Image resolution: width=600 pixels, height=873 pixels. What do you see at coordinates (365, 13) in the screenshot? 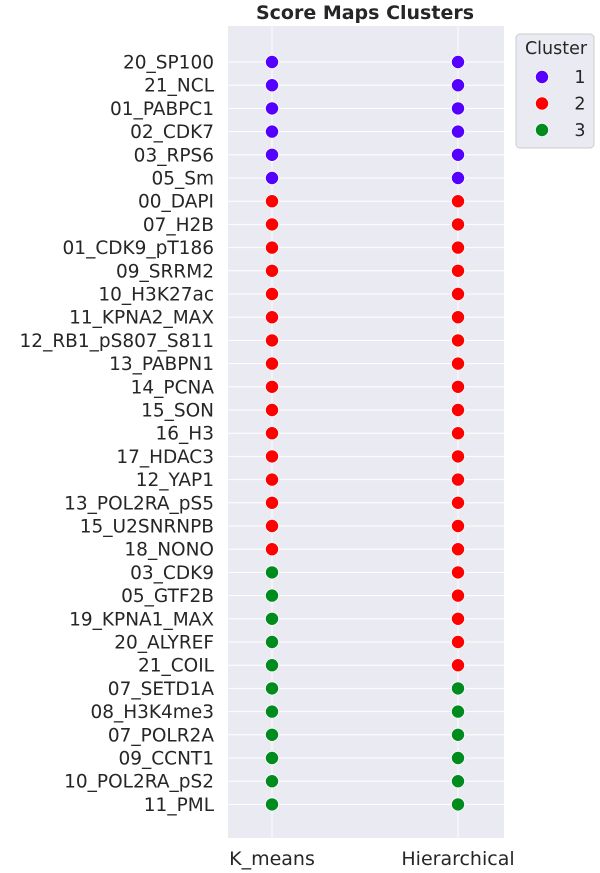
I see `chart-title: Score Maps Clusters` at bounding box center [365, 13].